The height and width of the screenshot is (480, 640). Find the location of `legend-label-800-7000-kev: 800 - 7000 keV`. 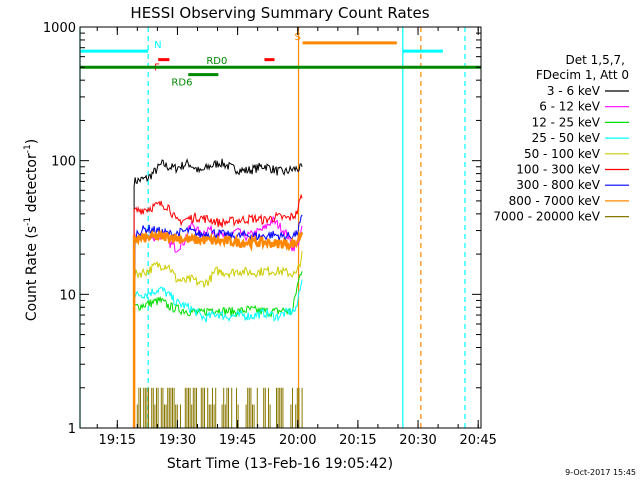

legend-label-800-7000-kev: 800 - 7000 keV is located at coordinates (555, 201).